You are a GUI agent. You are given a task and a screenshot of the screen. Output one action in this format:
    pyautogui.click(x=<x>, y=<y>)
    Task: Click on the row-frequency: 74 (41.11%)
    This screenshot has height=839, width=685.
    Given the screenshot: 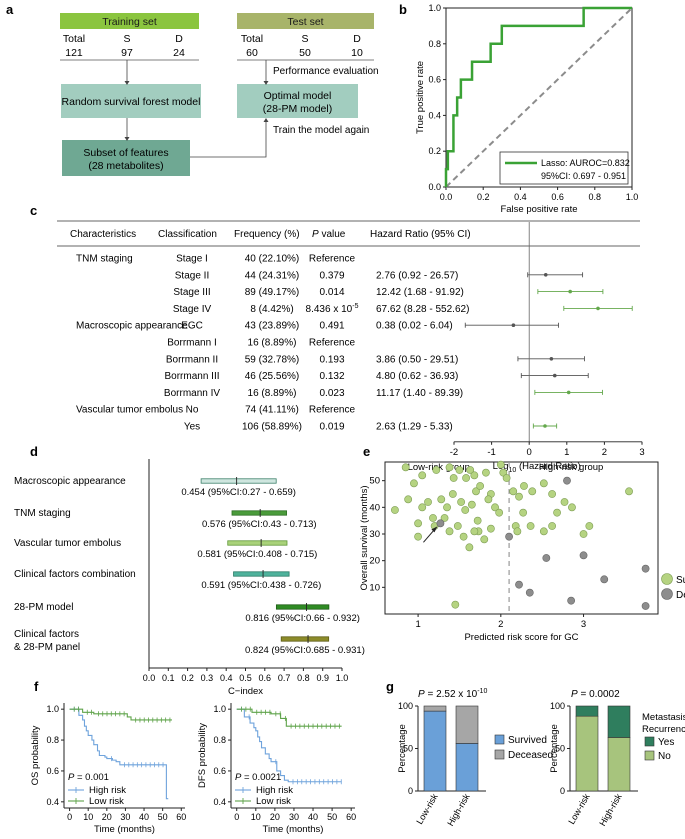 What is the action you would take?
    pyautogui.click(x=272, y=410)
    